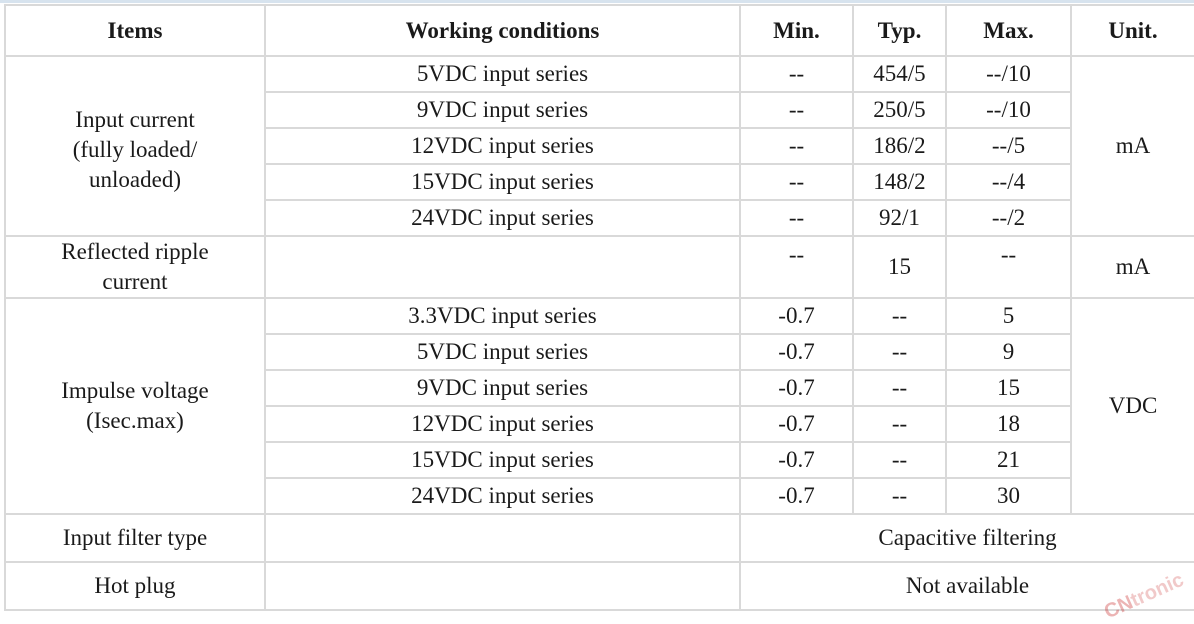 This screenshot has width=1194, height=624. I want to click on item-label-line: current, so click(135, 281).